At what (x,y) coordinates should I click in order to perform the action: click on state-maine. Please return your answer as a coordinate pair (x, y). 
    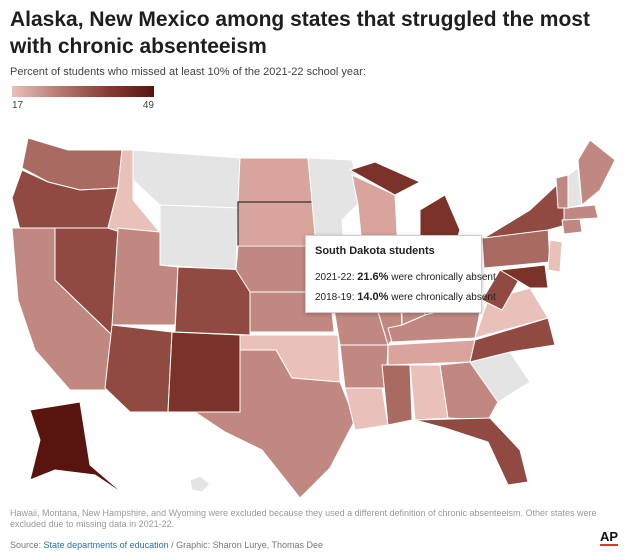
    Looking at the image, I should click on (596, 172).